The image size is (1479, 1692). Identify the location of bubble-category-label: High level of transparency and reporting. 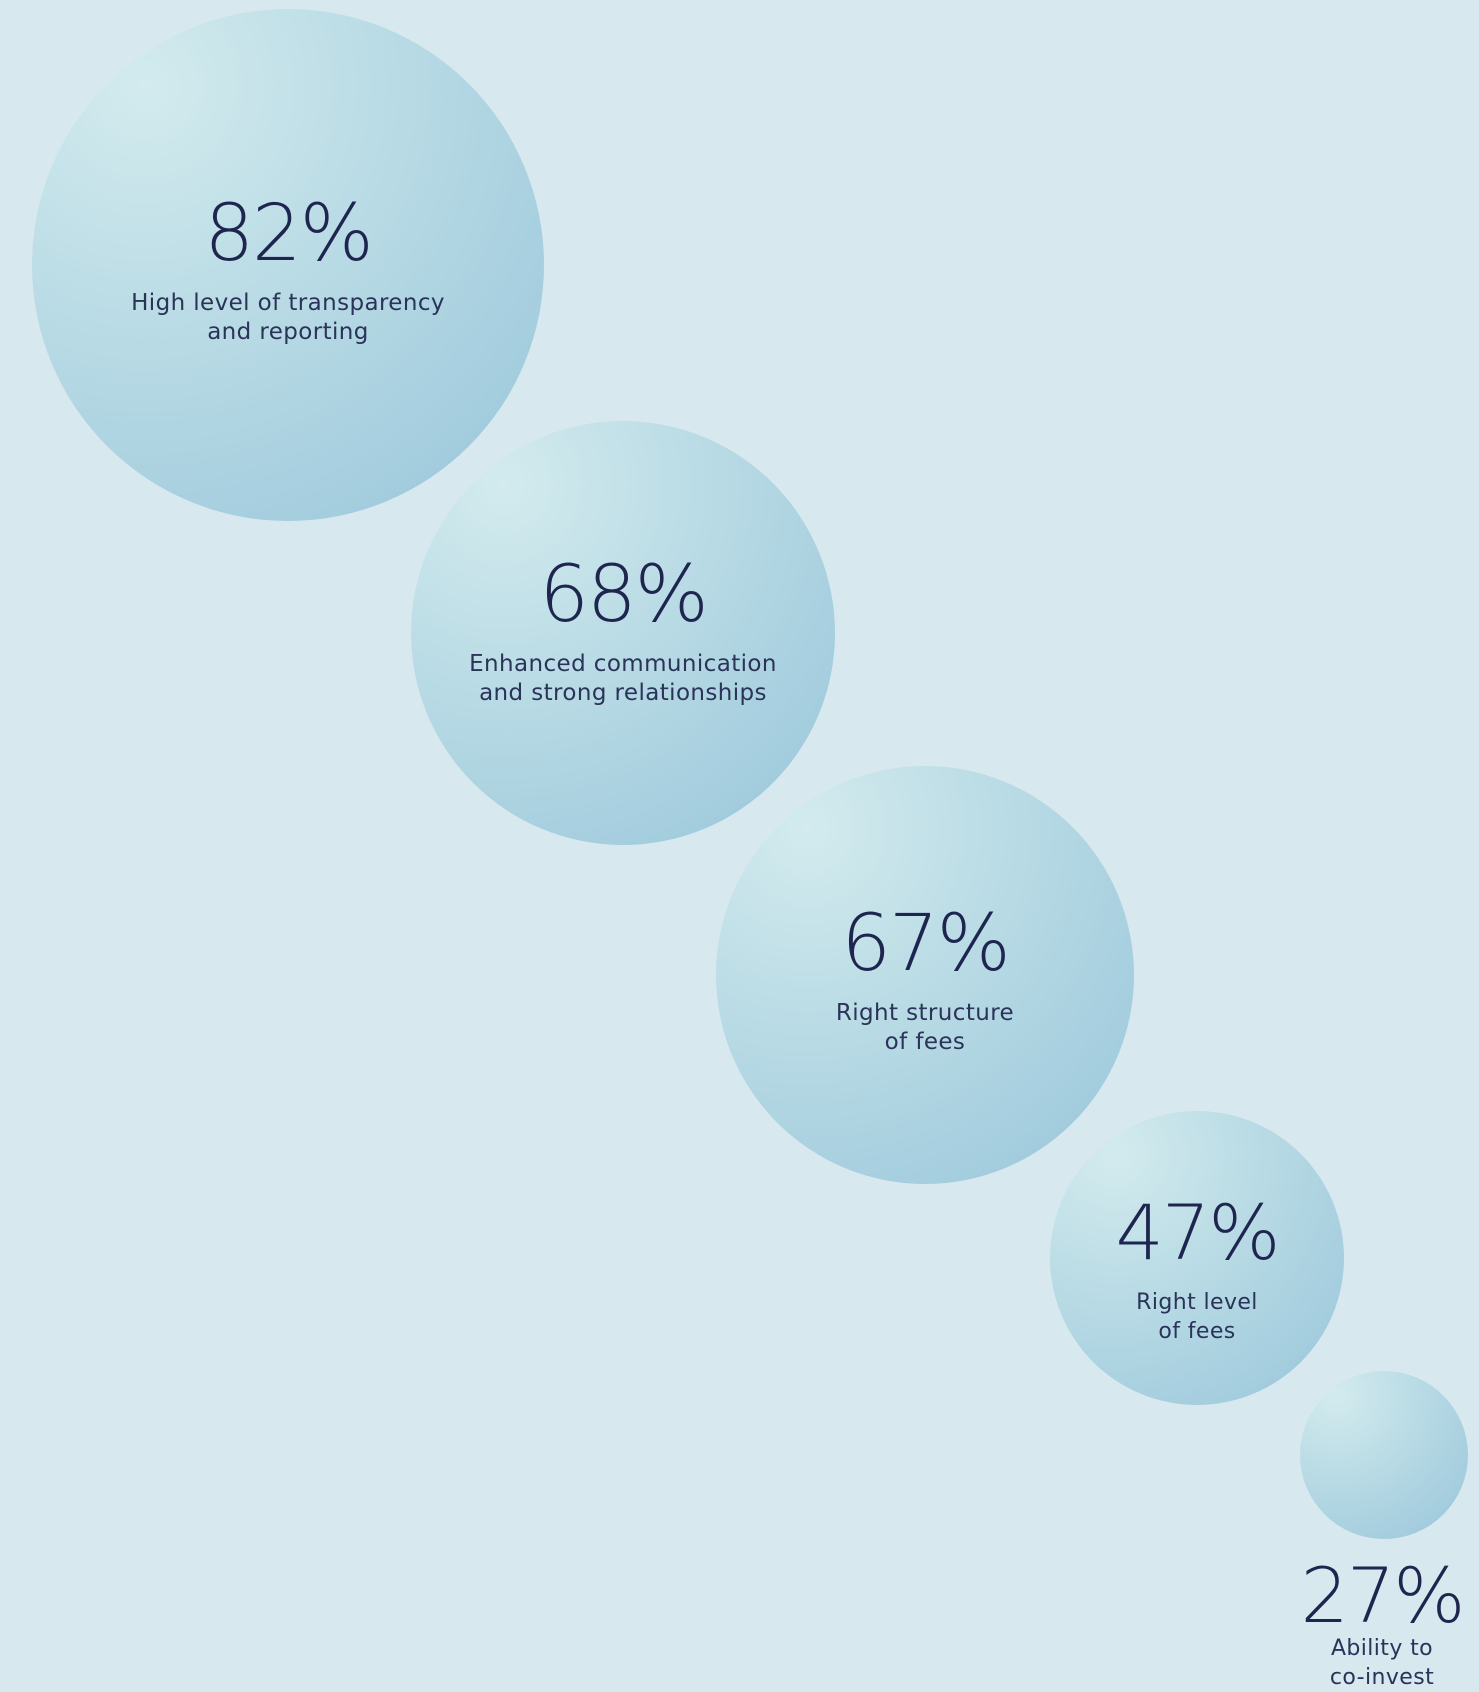
(288, 318).